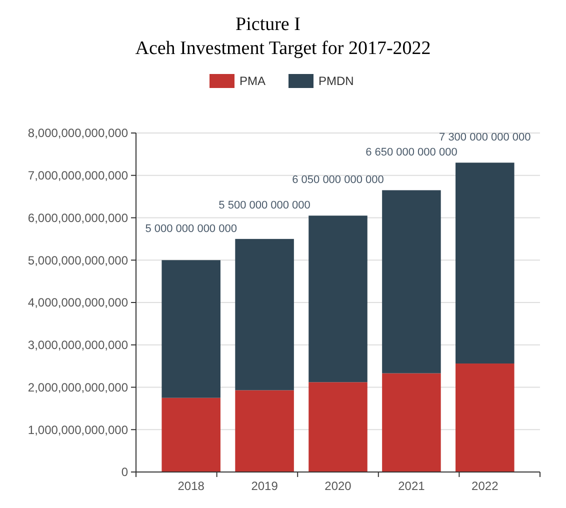  Describe the element at coordinates (253, 81) in the screenshot. I see `legend-label: PMA` at that location.